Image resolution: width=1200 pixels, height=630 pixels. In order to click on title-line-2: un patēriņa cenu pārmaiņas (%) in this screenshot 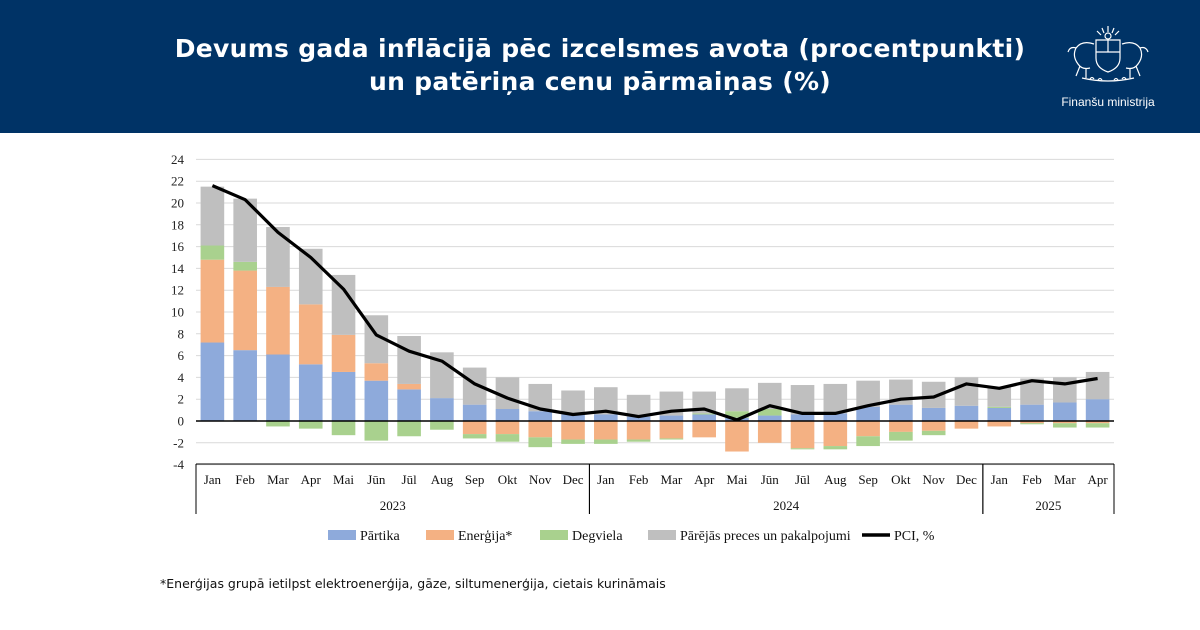, I will do `click(600, 81)`.